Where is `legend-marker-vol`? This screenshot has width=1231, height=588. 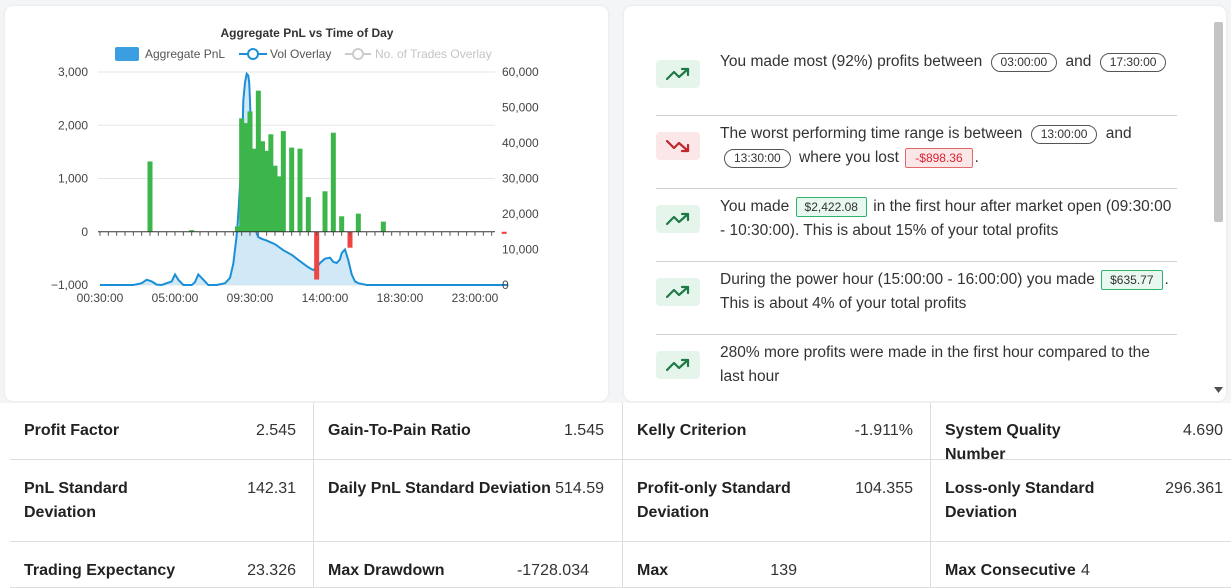 legend-marker-vol is located at coordinates (253, 54).